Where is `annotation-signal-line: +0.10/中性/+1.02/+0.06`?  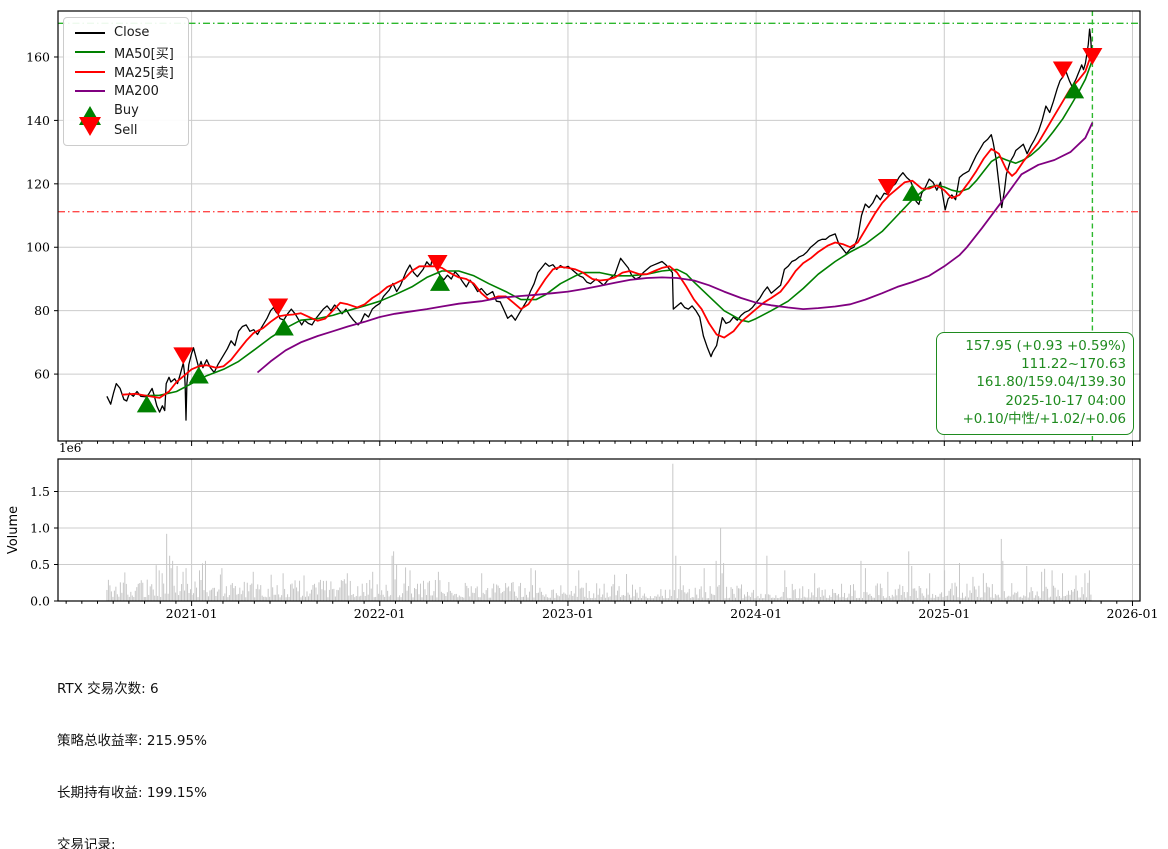
annotation-signal-line: +0.10/中性/+1.02/+0.06 is located at coordinates (1044, 419).